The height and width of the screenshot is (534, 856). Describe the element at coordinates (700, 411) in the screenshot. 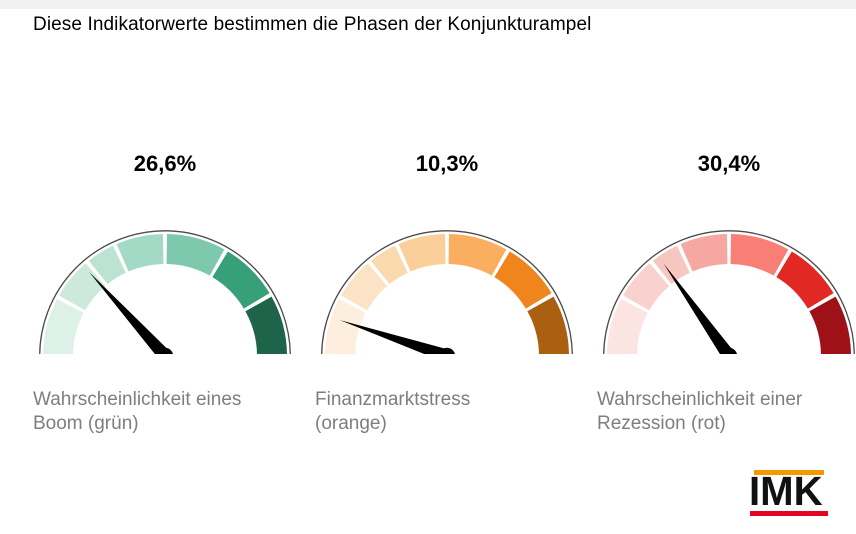

I see `rezession-caption: Wahrscheinlichkeit einer Rezession (rot)` at that location.